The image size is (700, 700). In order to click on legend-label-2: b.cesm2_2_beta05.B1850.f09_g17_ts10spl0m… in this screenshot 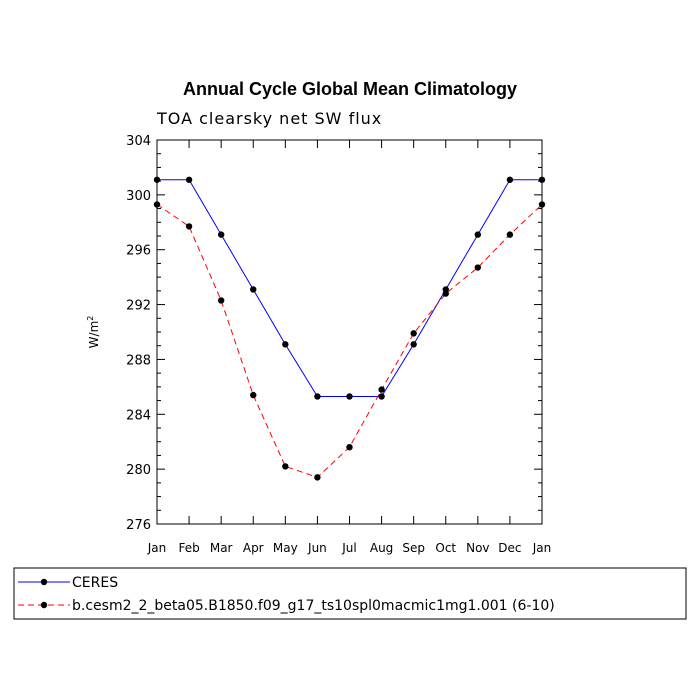, I will do `click(313, 606)`.